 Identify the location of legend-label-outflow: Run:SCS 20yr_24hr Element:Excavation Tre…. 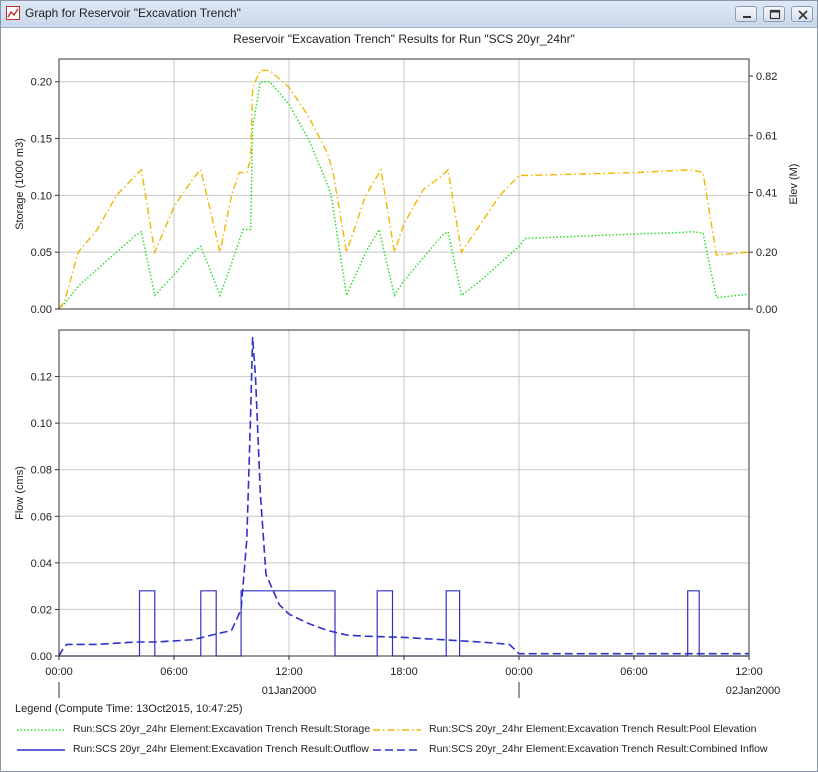
(221, 749).